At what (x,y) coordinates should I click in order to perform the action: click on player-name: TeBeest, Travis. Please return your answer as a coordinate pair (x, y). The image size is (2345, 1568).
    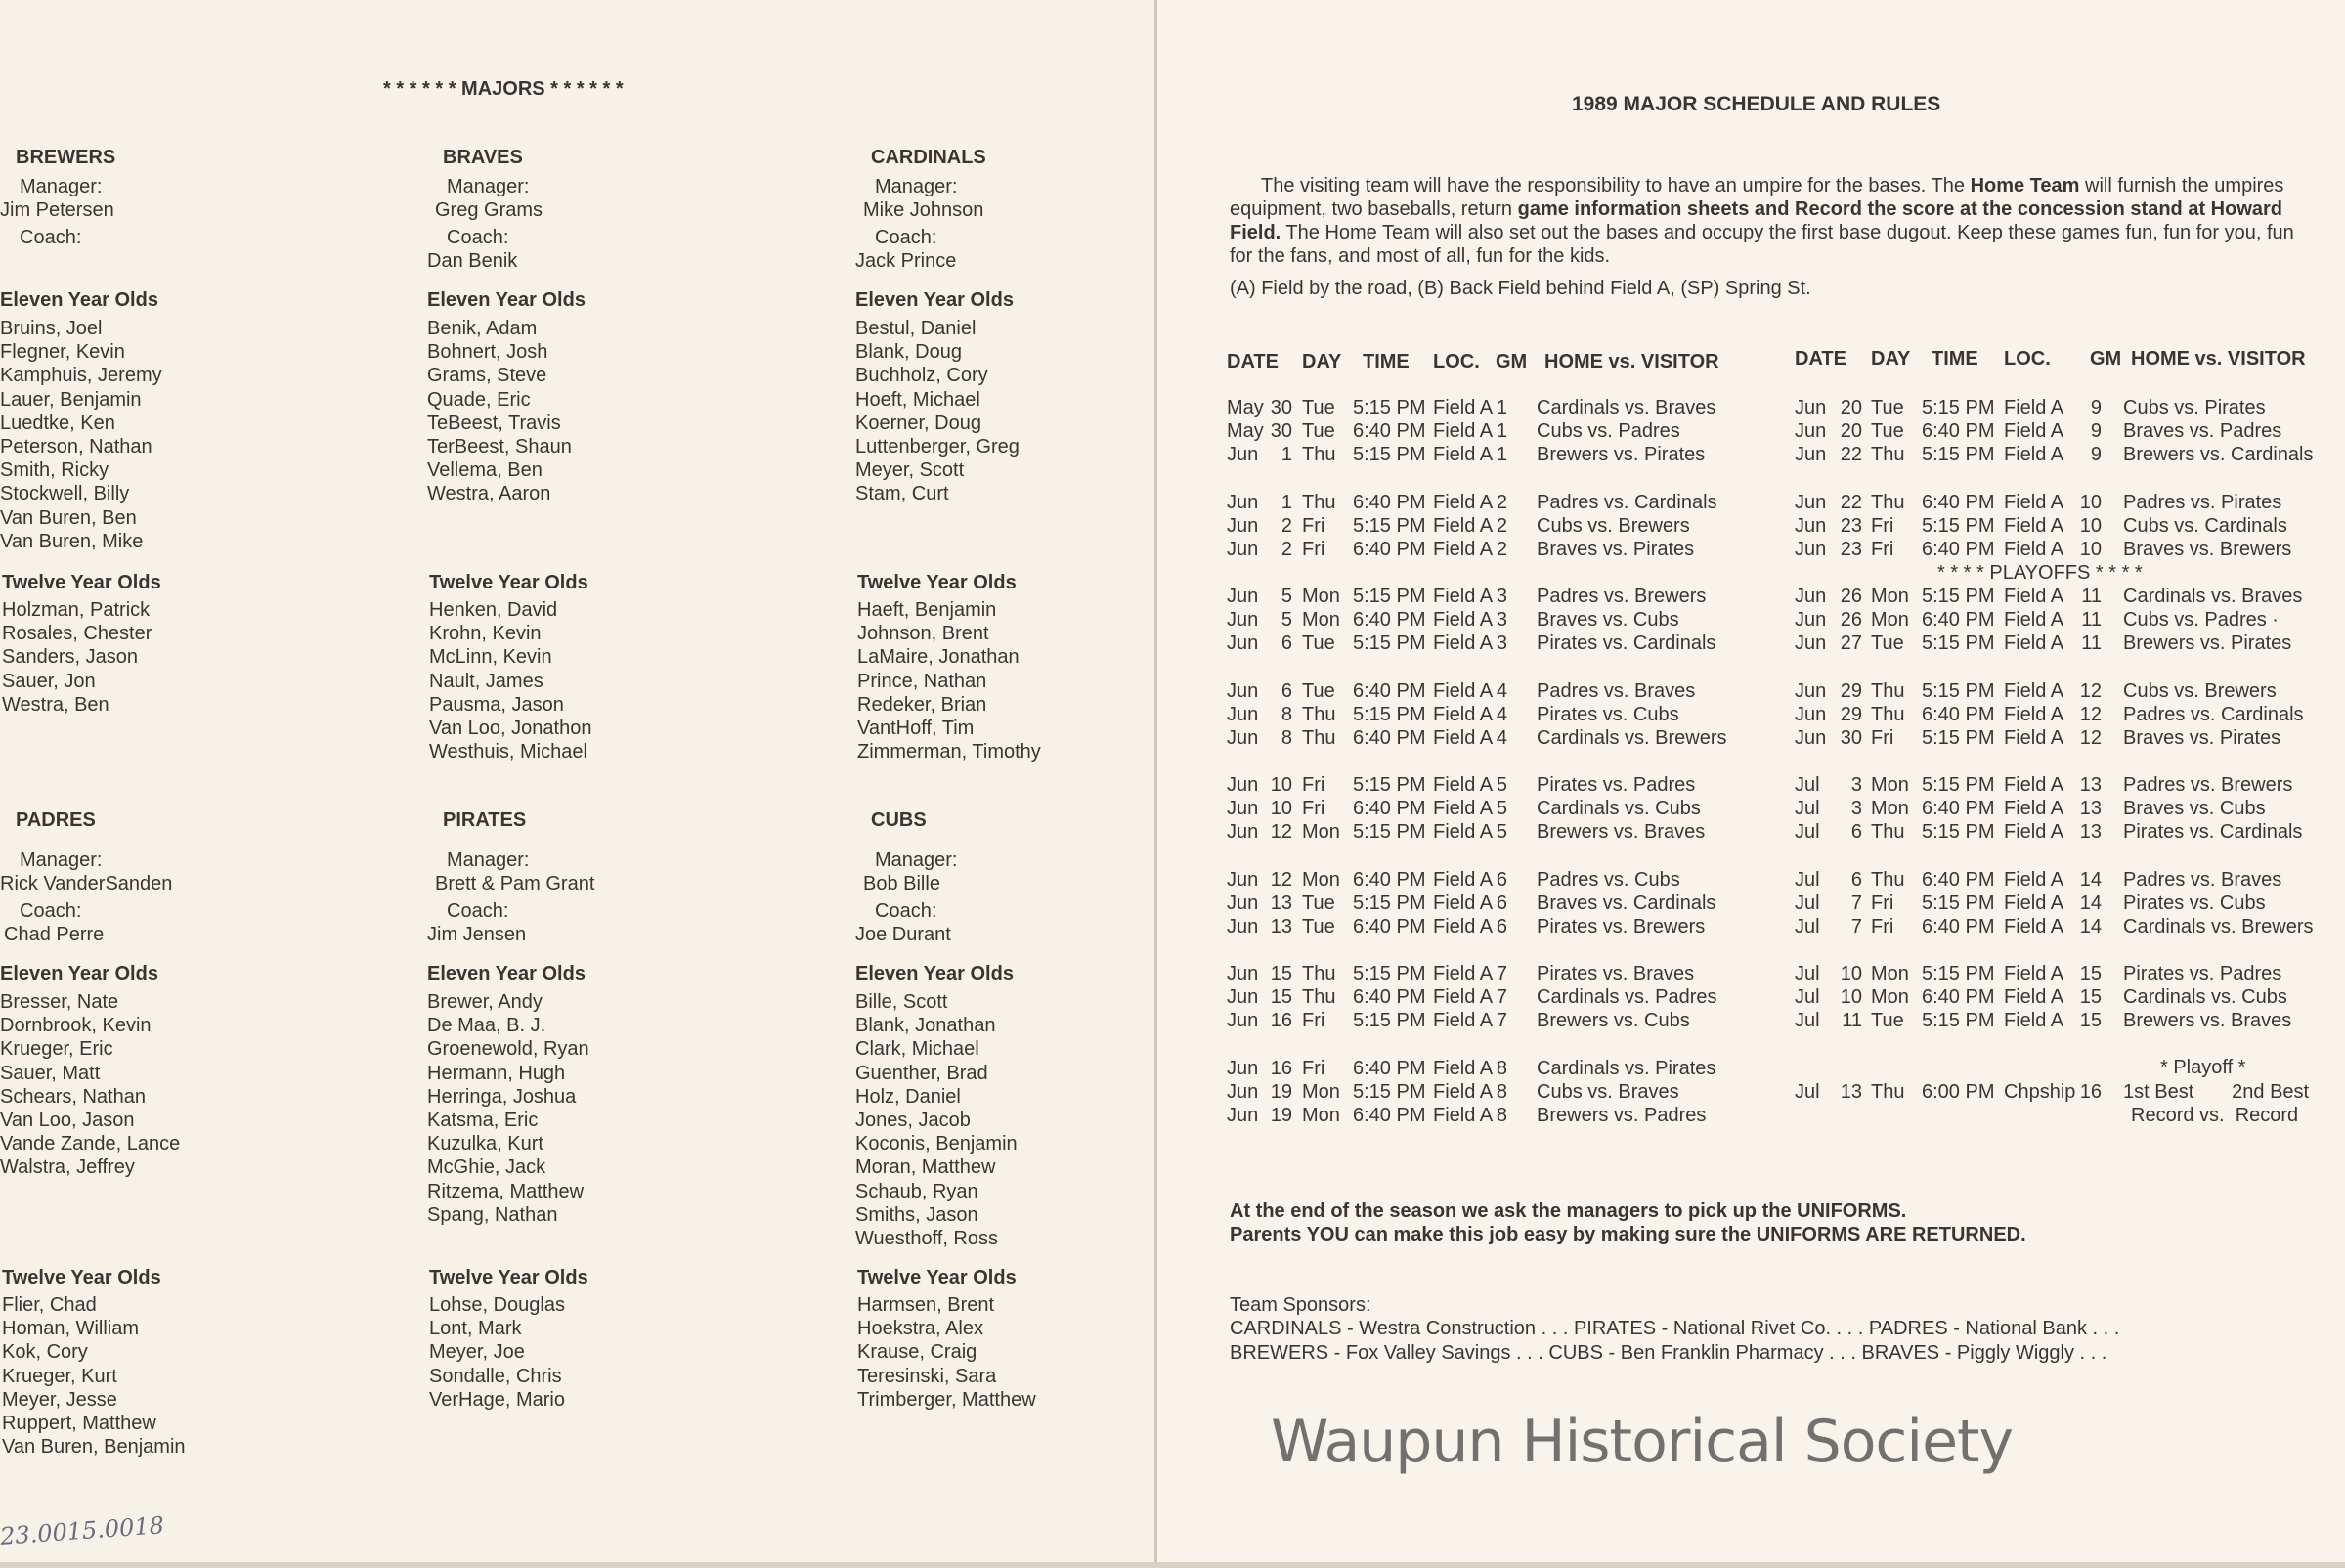
    Looking at the image, I should click on (494, 423).